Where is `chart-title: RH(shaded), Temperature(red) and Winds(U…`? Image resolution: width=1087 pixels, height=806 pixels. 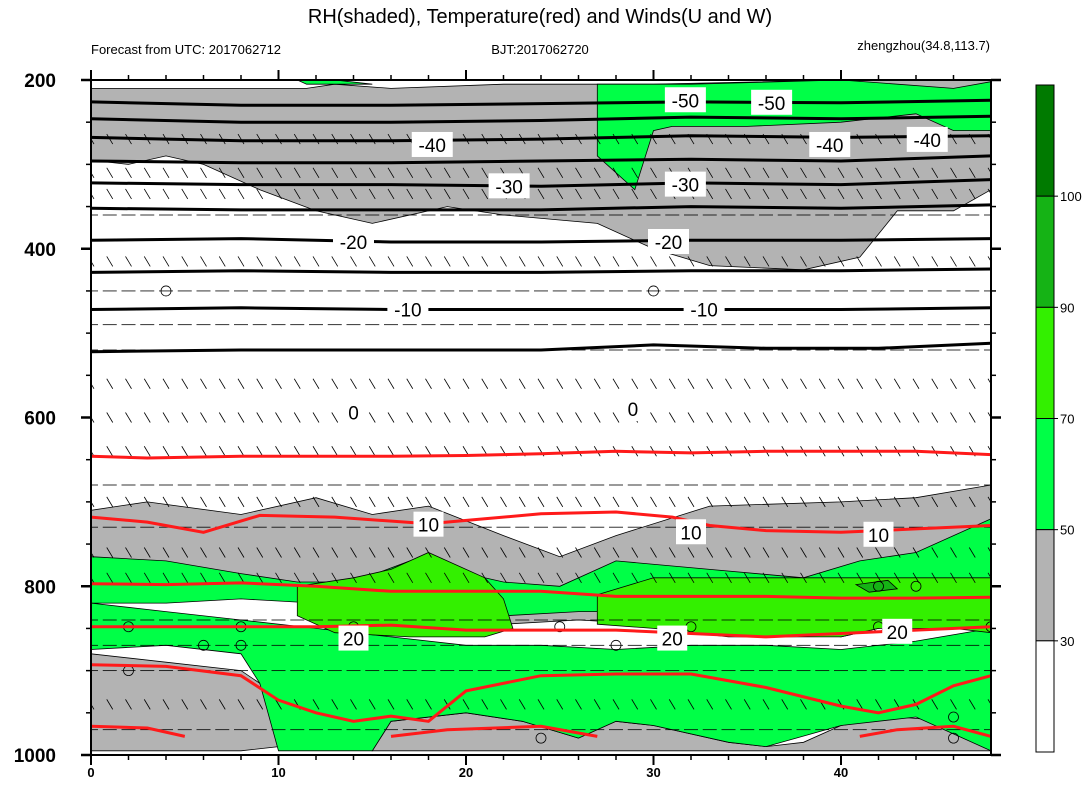 chart-title: RH(shaded), Temperature(red) and Winds(U… is located at coordinates (540, 17).